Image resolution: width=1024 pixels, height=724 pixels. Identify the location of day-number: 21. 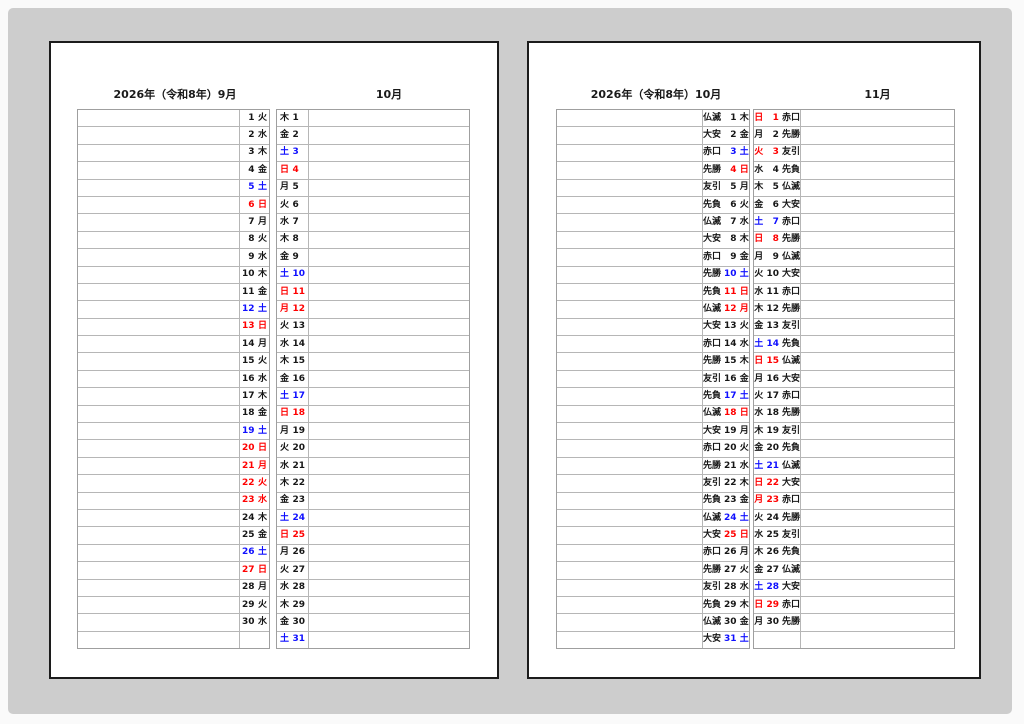
(730, 465).